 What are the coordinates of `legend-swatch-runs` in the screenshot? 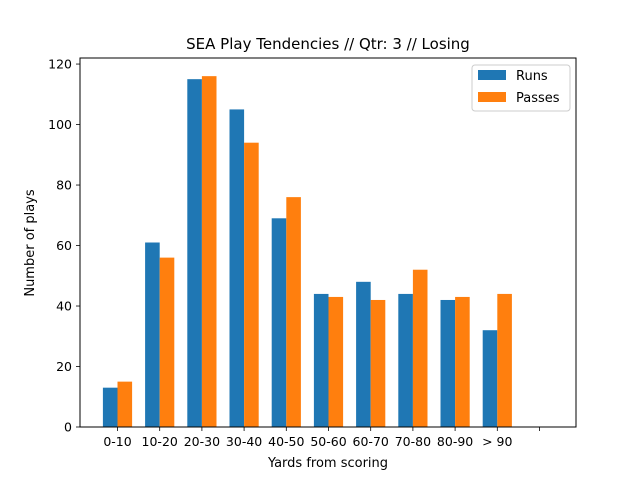 It's located at (492, 75).